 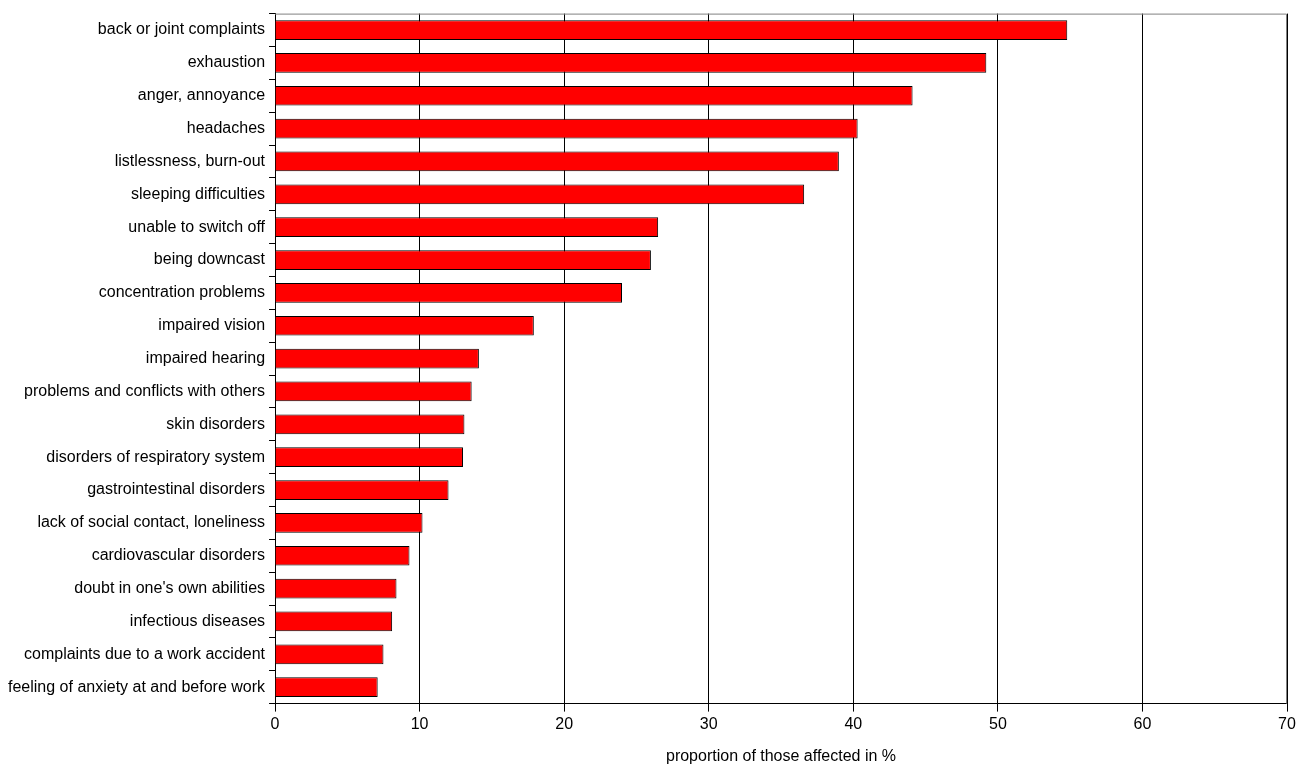 I want to click on y-tick-label: lack of social contact, loneliness, so click(x=151, y=522).